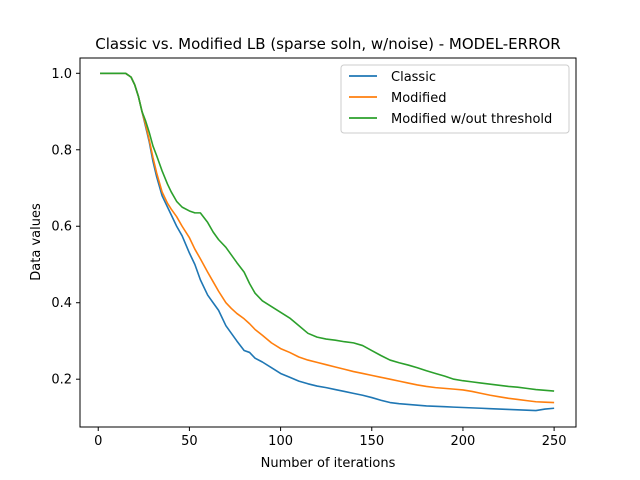 The width and height of the screenshot is (640, 480). What do you see at coordinates (61, 150) in the screenshot?
I see `y-tick-label: 0.8` at bounding box center [61, 150].